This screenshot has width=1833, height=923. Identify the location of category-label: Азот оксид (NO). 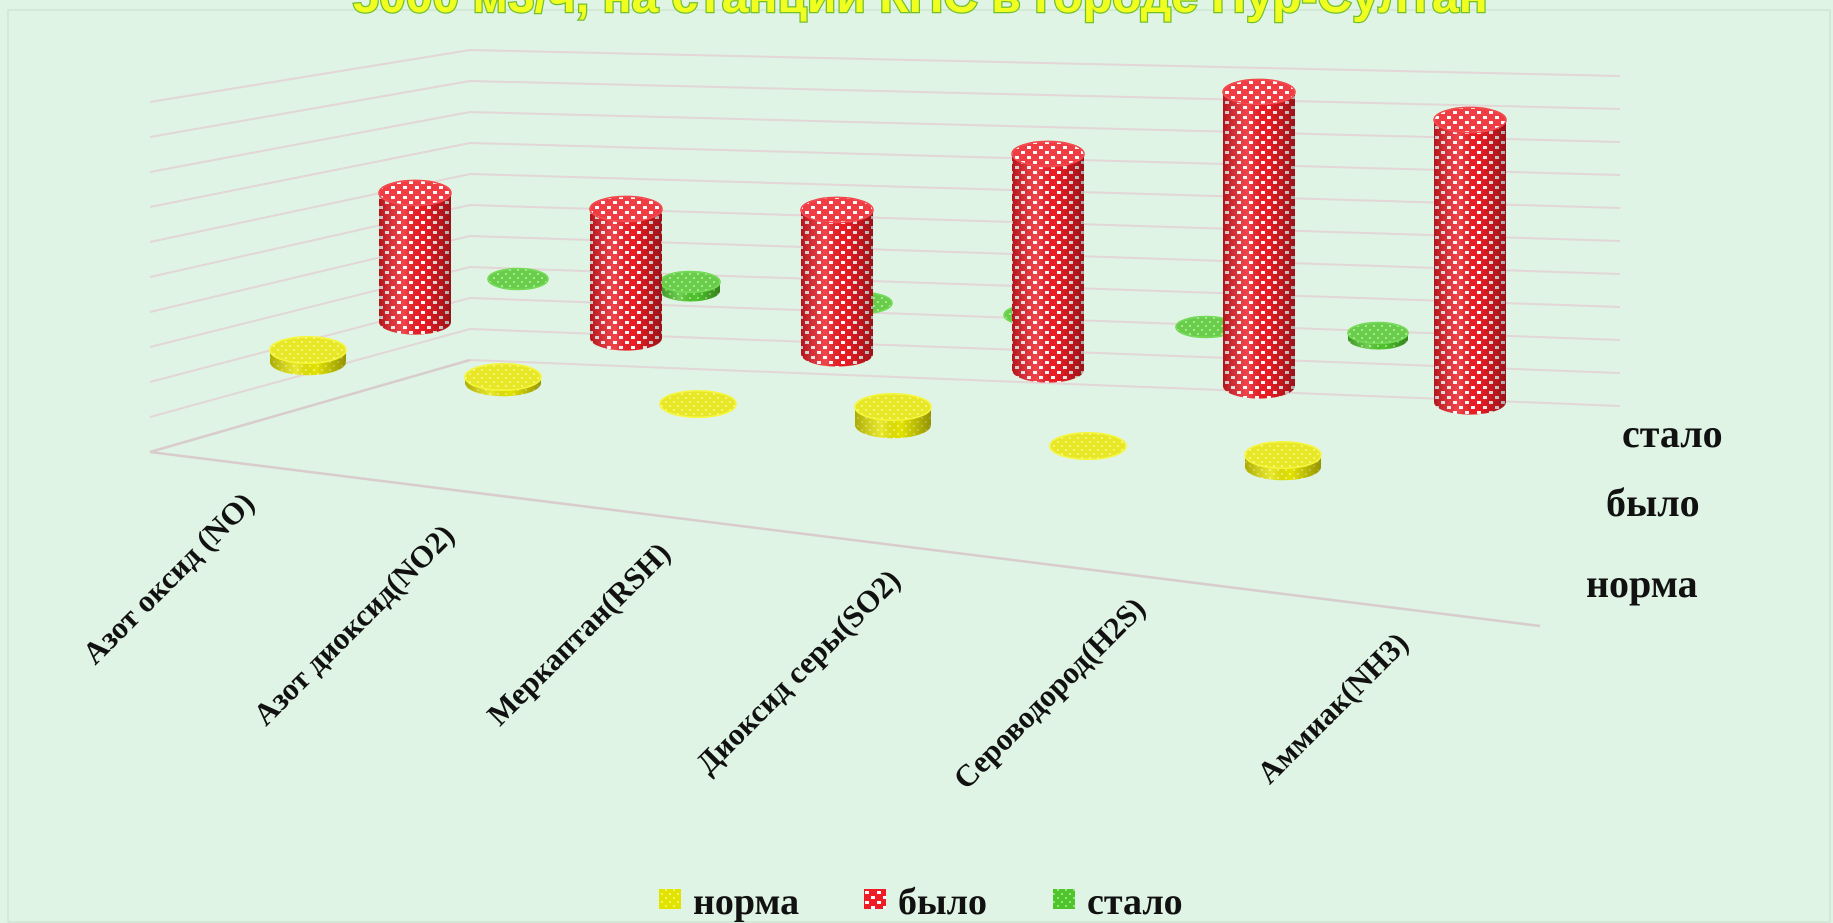
(168, 578).